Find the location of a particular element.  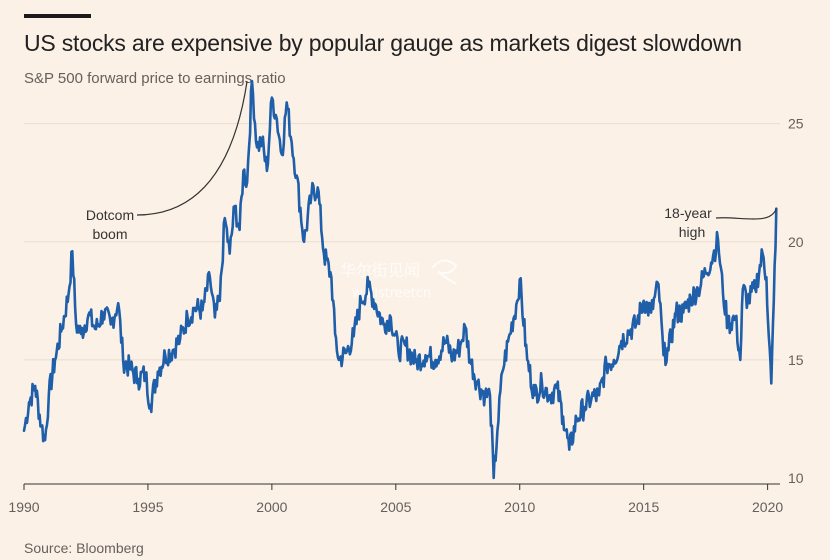

x-tick-label-1990: 1990 is located at coordinates (23, 507).